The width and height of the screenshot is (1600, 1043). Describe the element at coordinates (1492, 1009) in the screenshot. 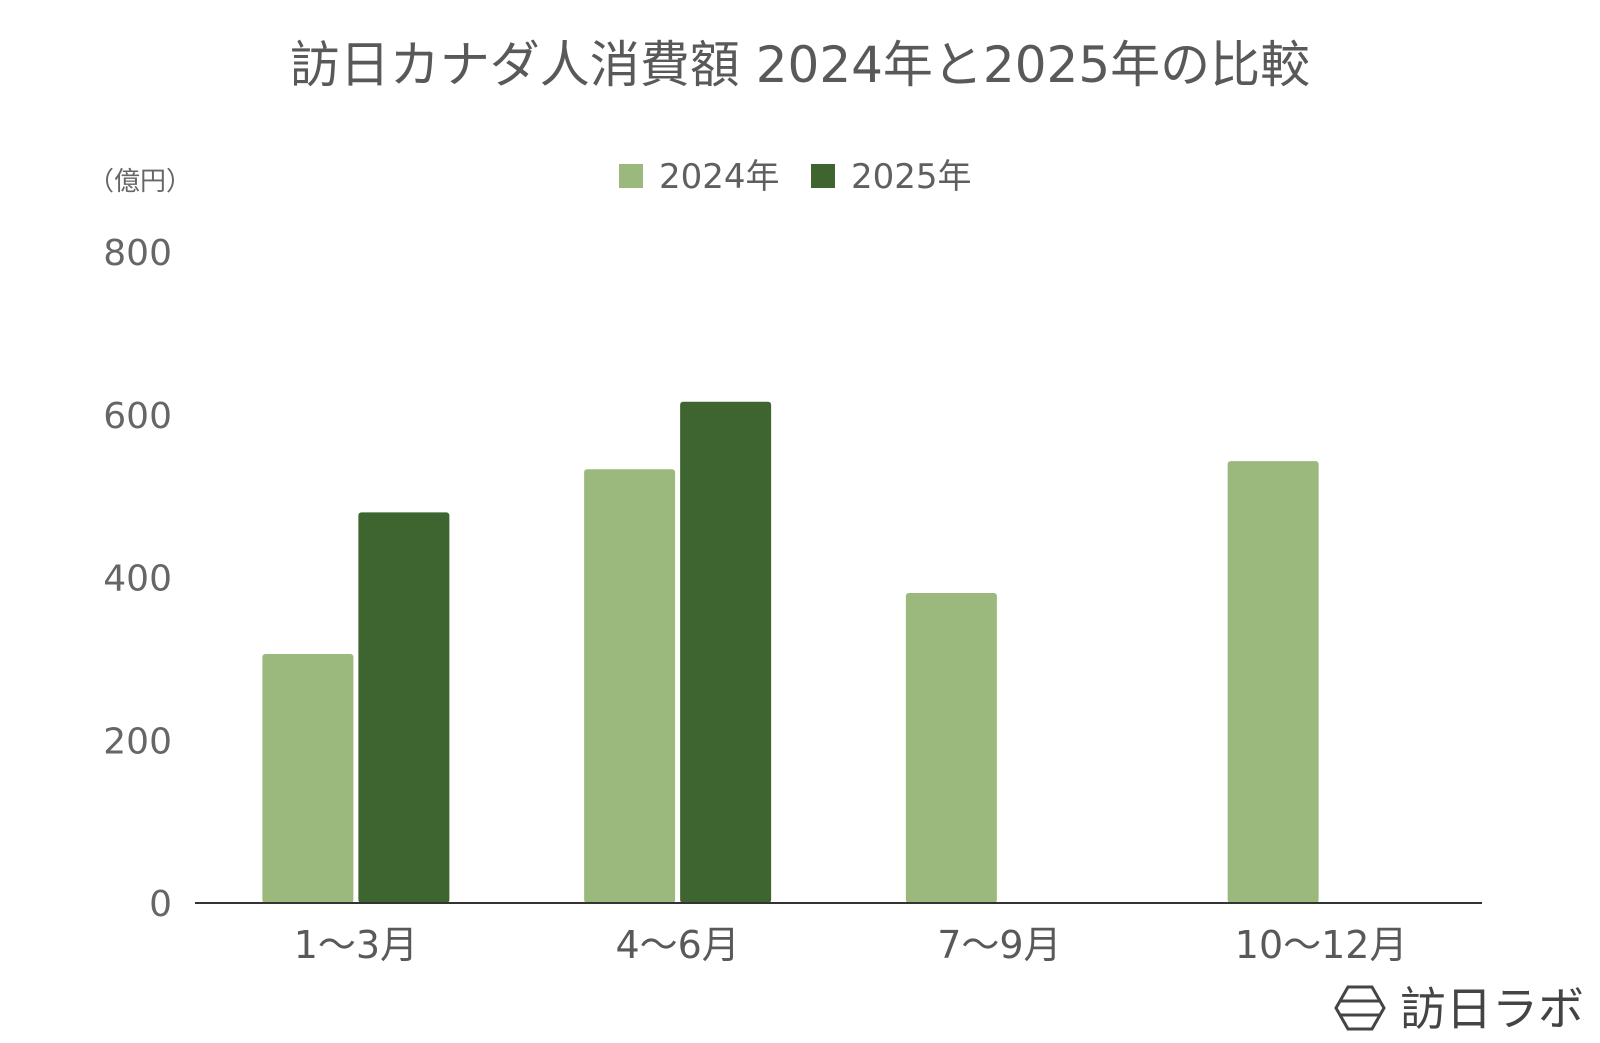

I see `logo-text: 訪日ラボ` at that location.